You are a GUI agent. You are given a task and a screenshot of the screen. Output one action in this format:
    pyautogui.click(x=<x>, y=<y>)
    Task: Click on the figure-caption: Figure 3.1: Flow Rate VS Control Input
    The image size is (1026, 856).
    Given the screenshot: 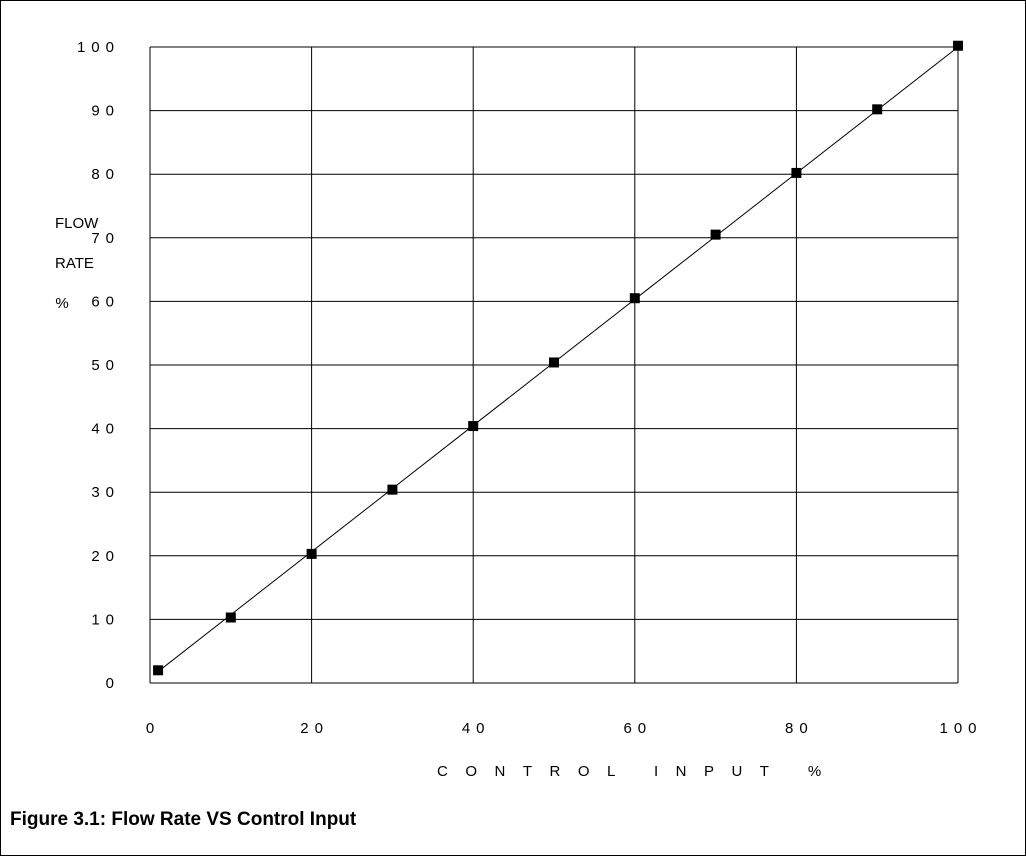 What is the action you would take?
    pyautogui.click(x=183, y=819)
    